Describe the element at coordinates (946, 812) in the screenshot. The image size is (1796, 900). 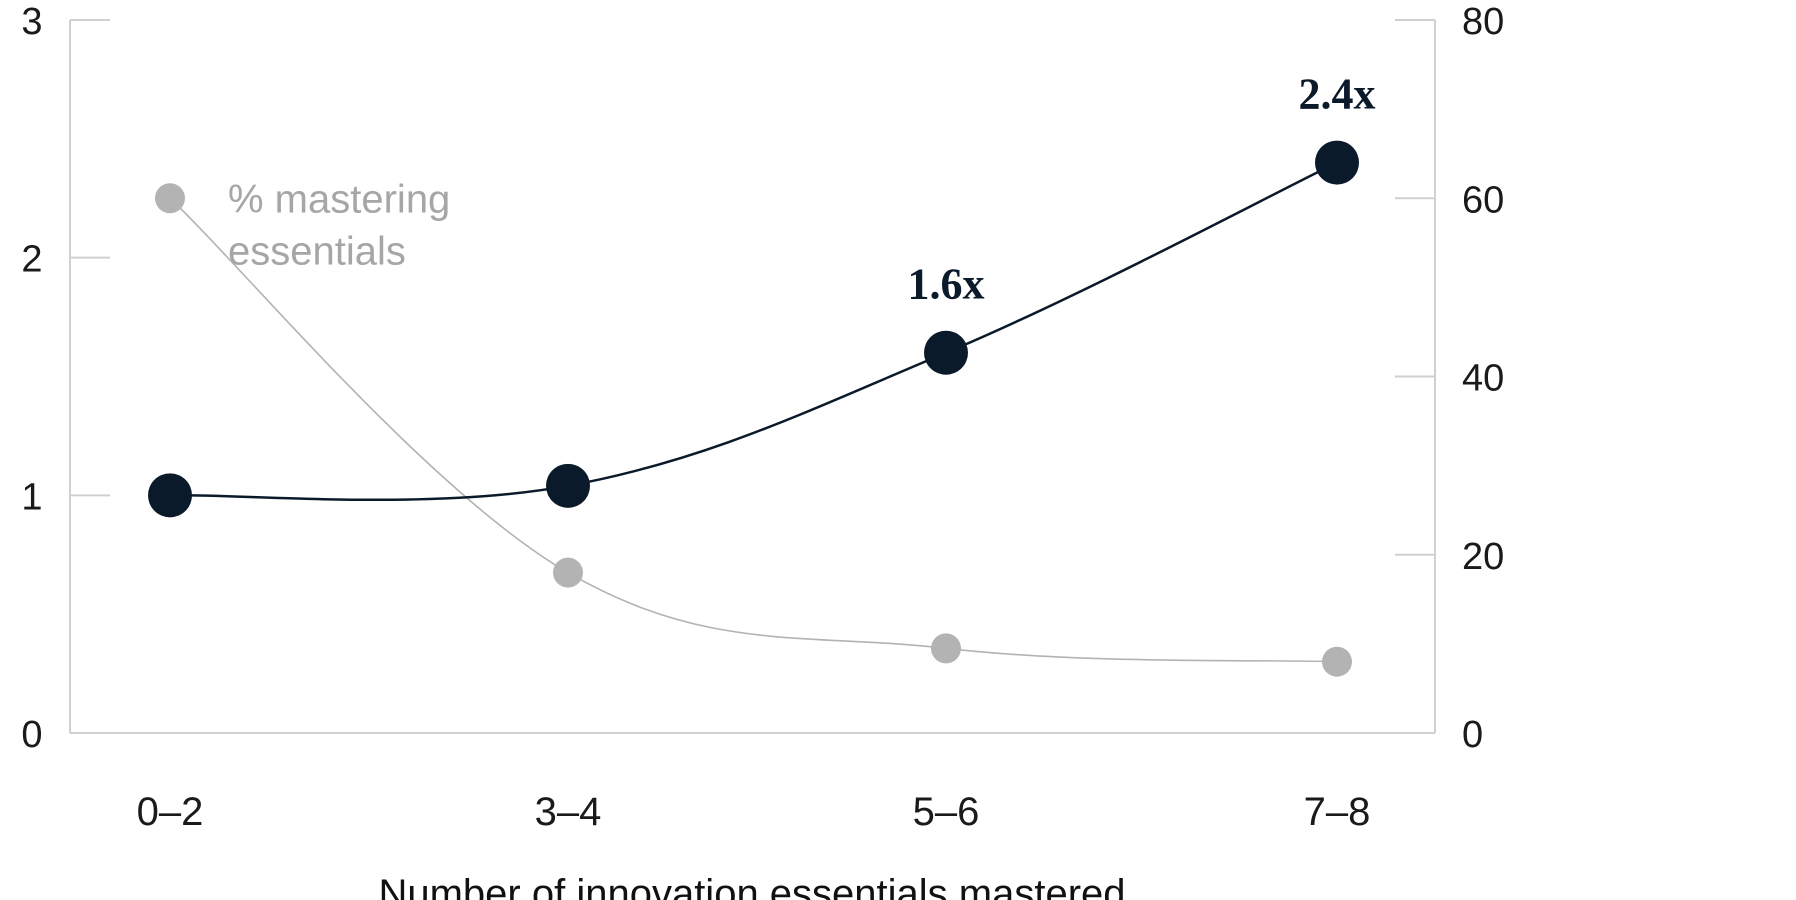
I see `x-tick-label: 5–6` at that location.